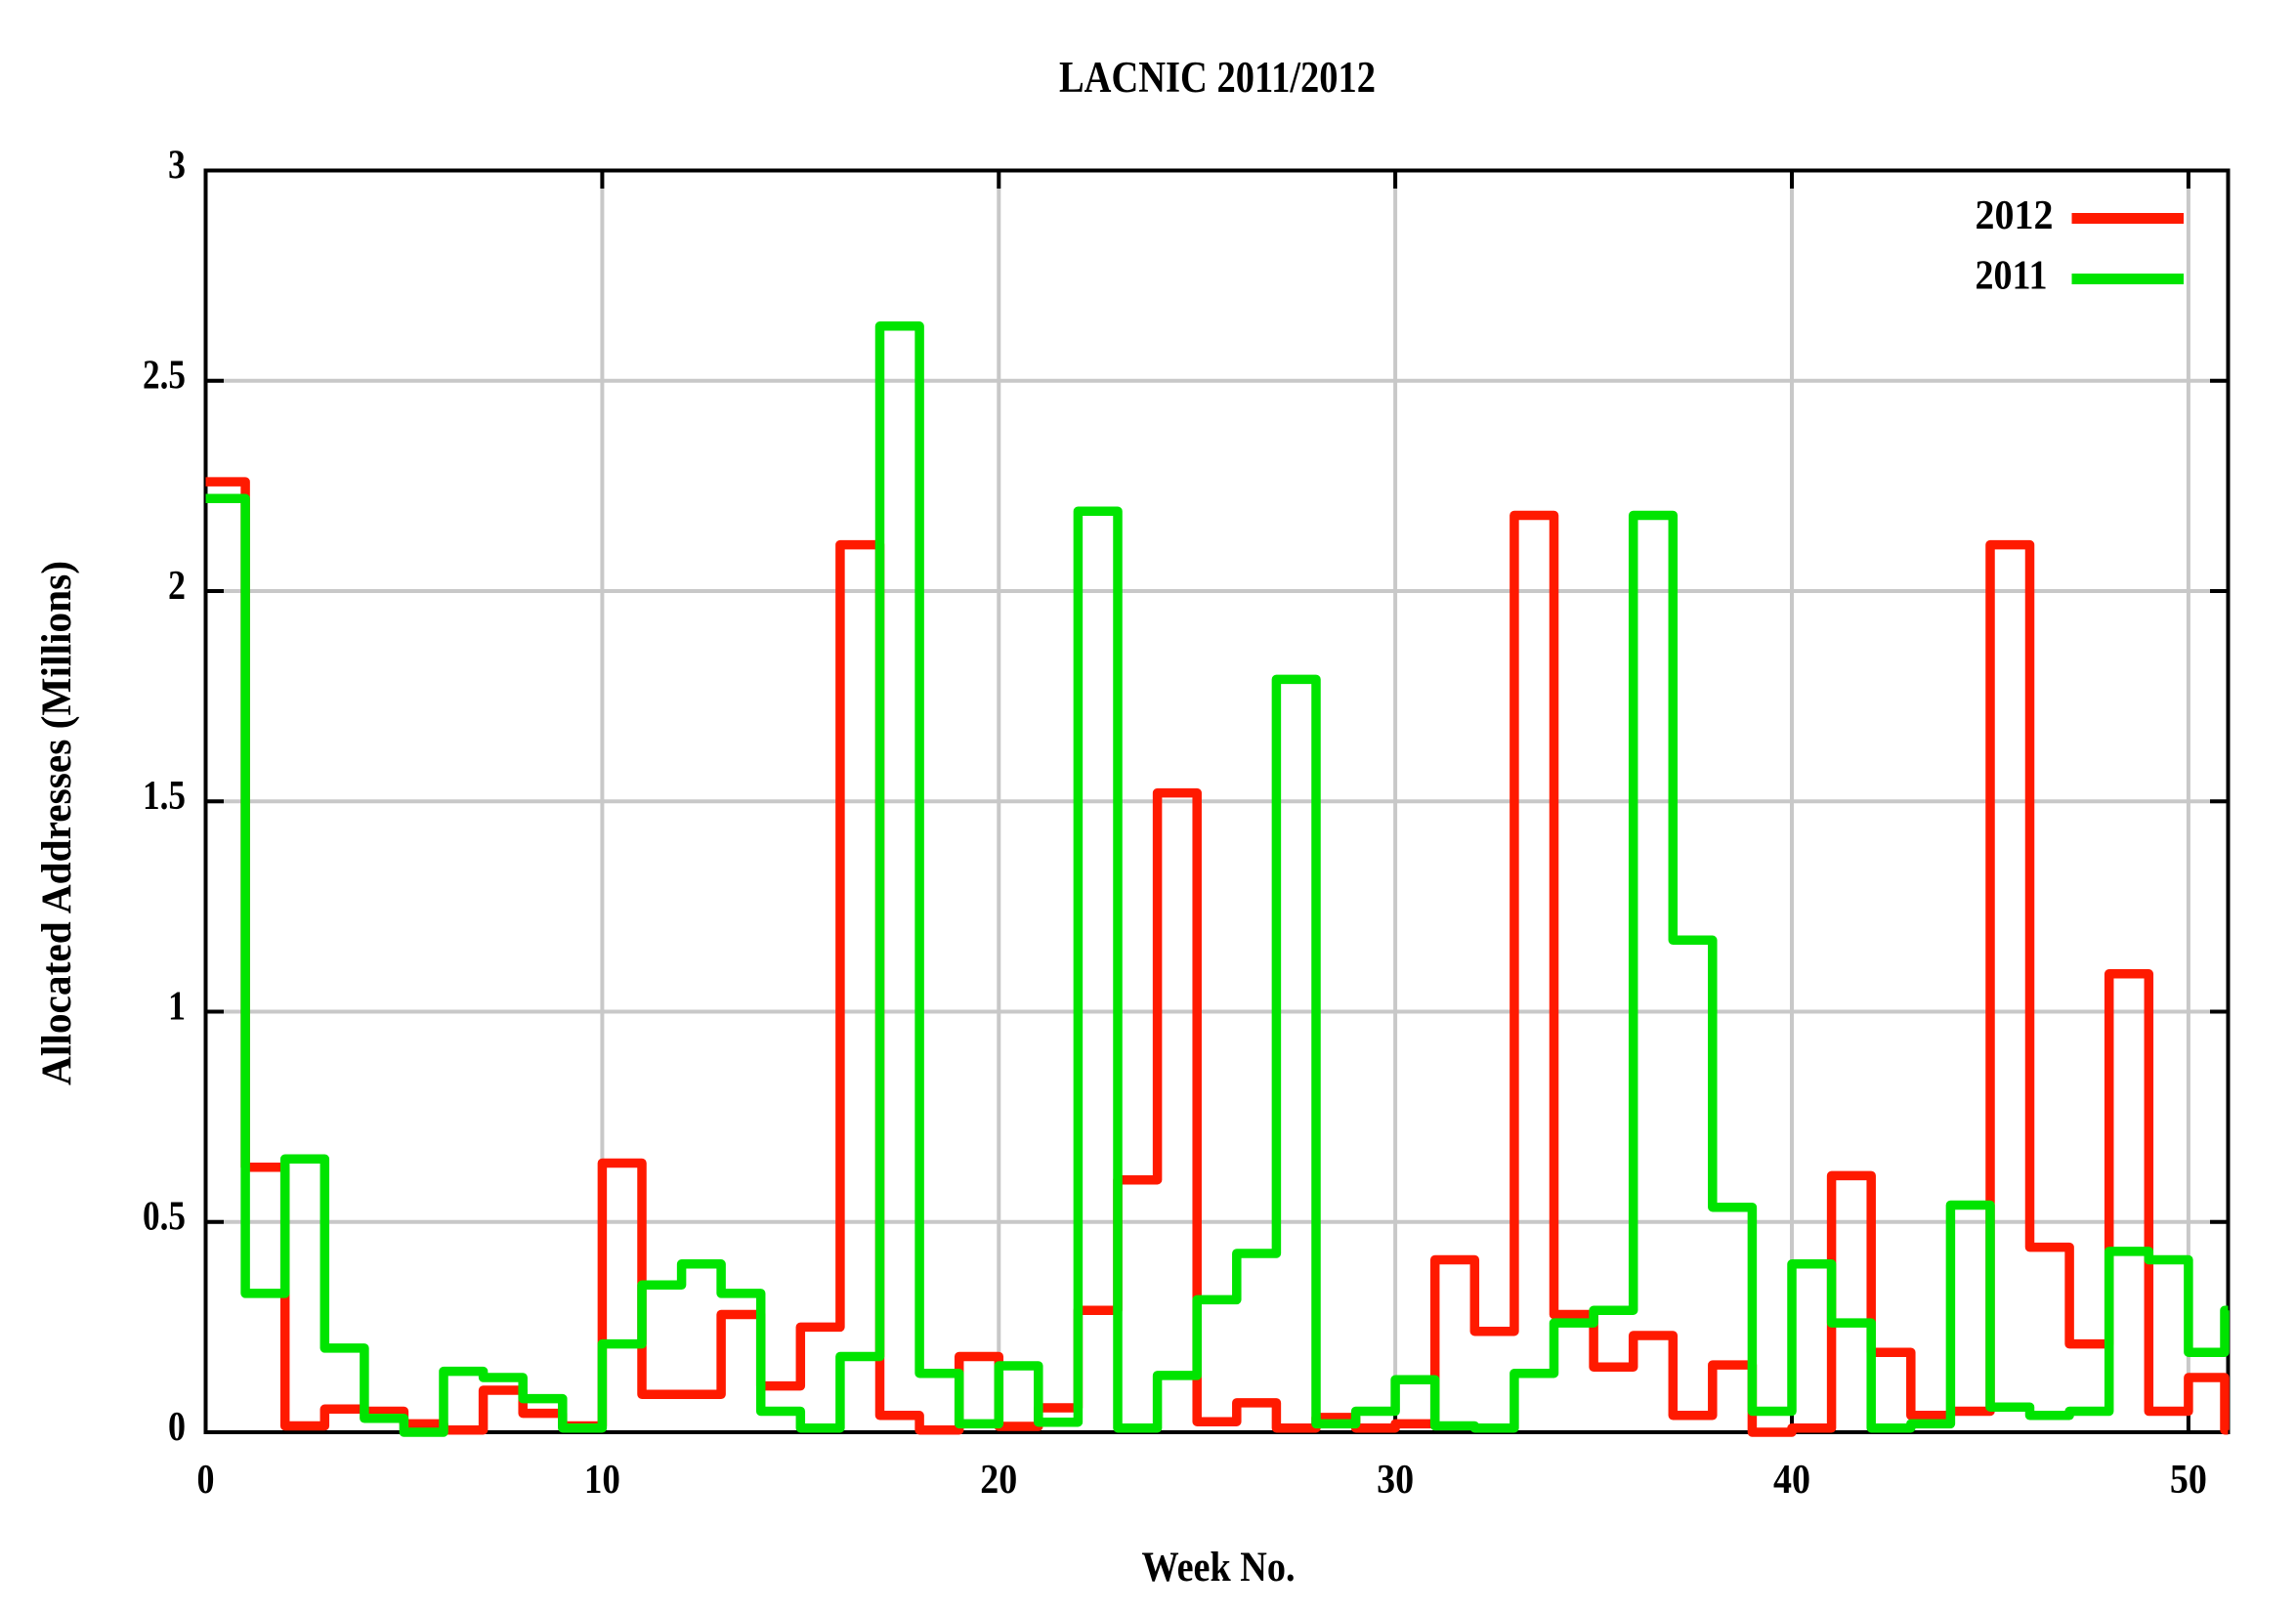 The image size is (2296, 1612). What do you see at coordinates (164, 376) in the screenshot?
I see `svg-text: 2.5` at bounding box center [164, 376].